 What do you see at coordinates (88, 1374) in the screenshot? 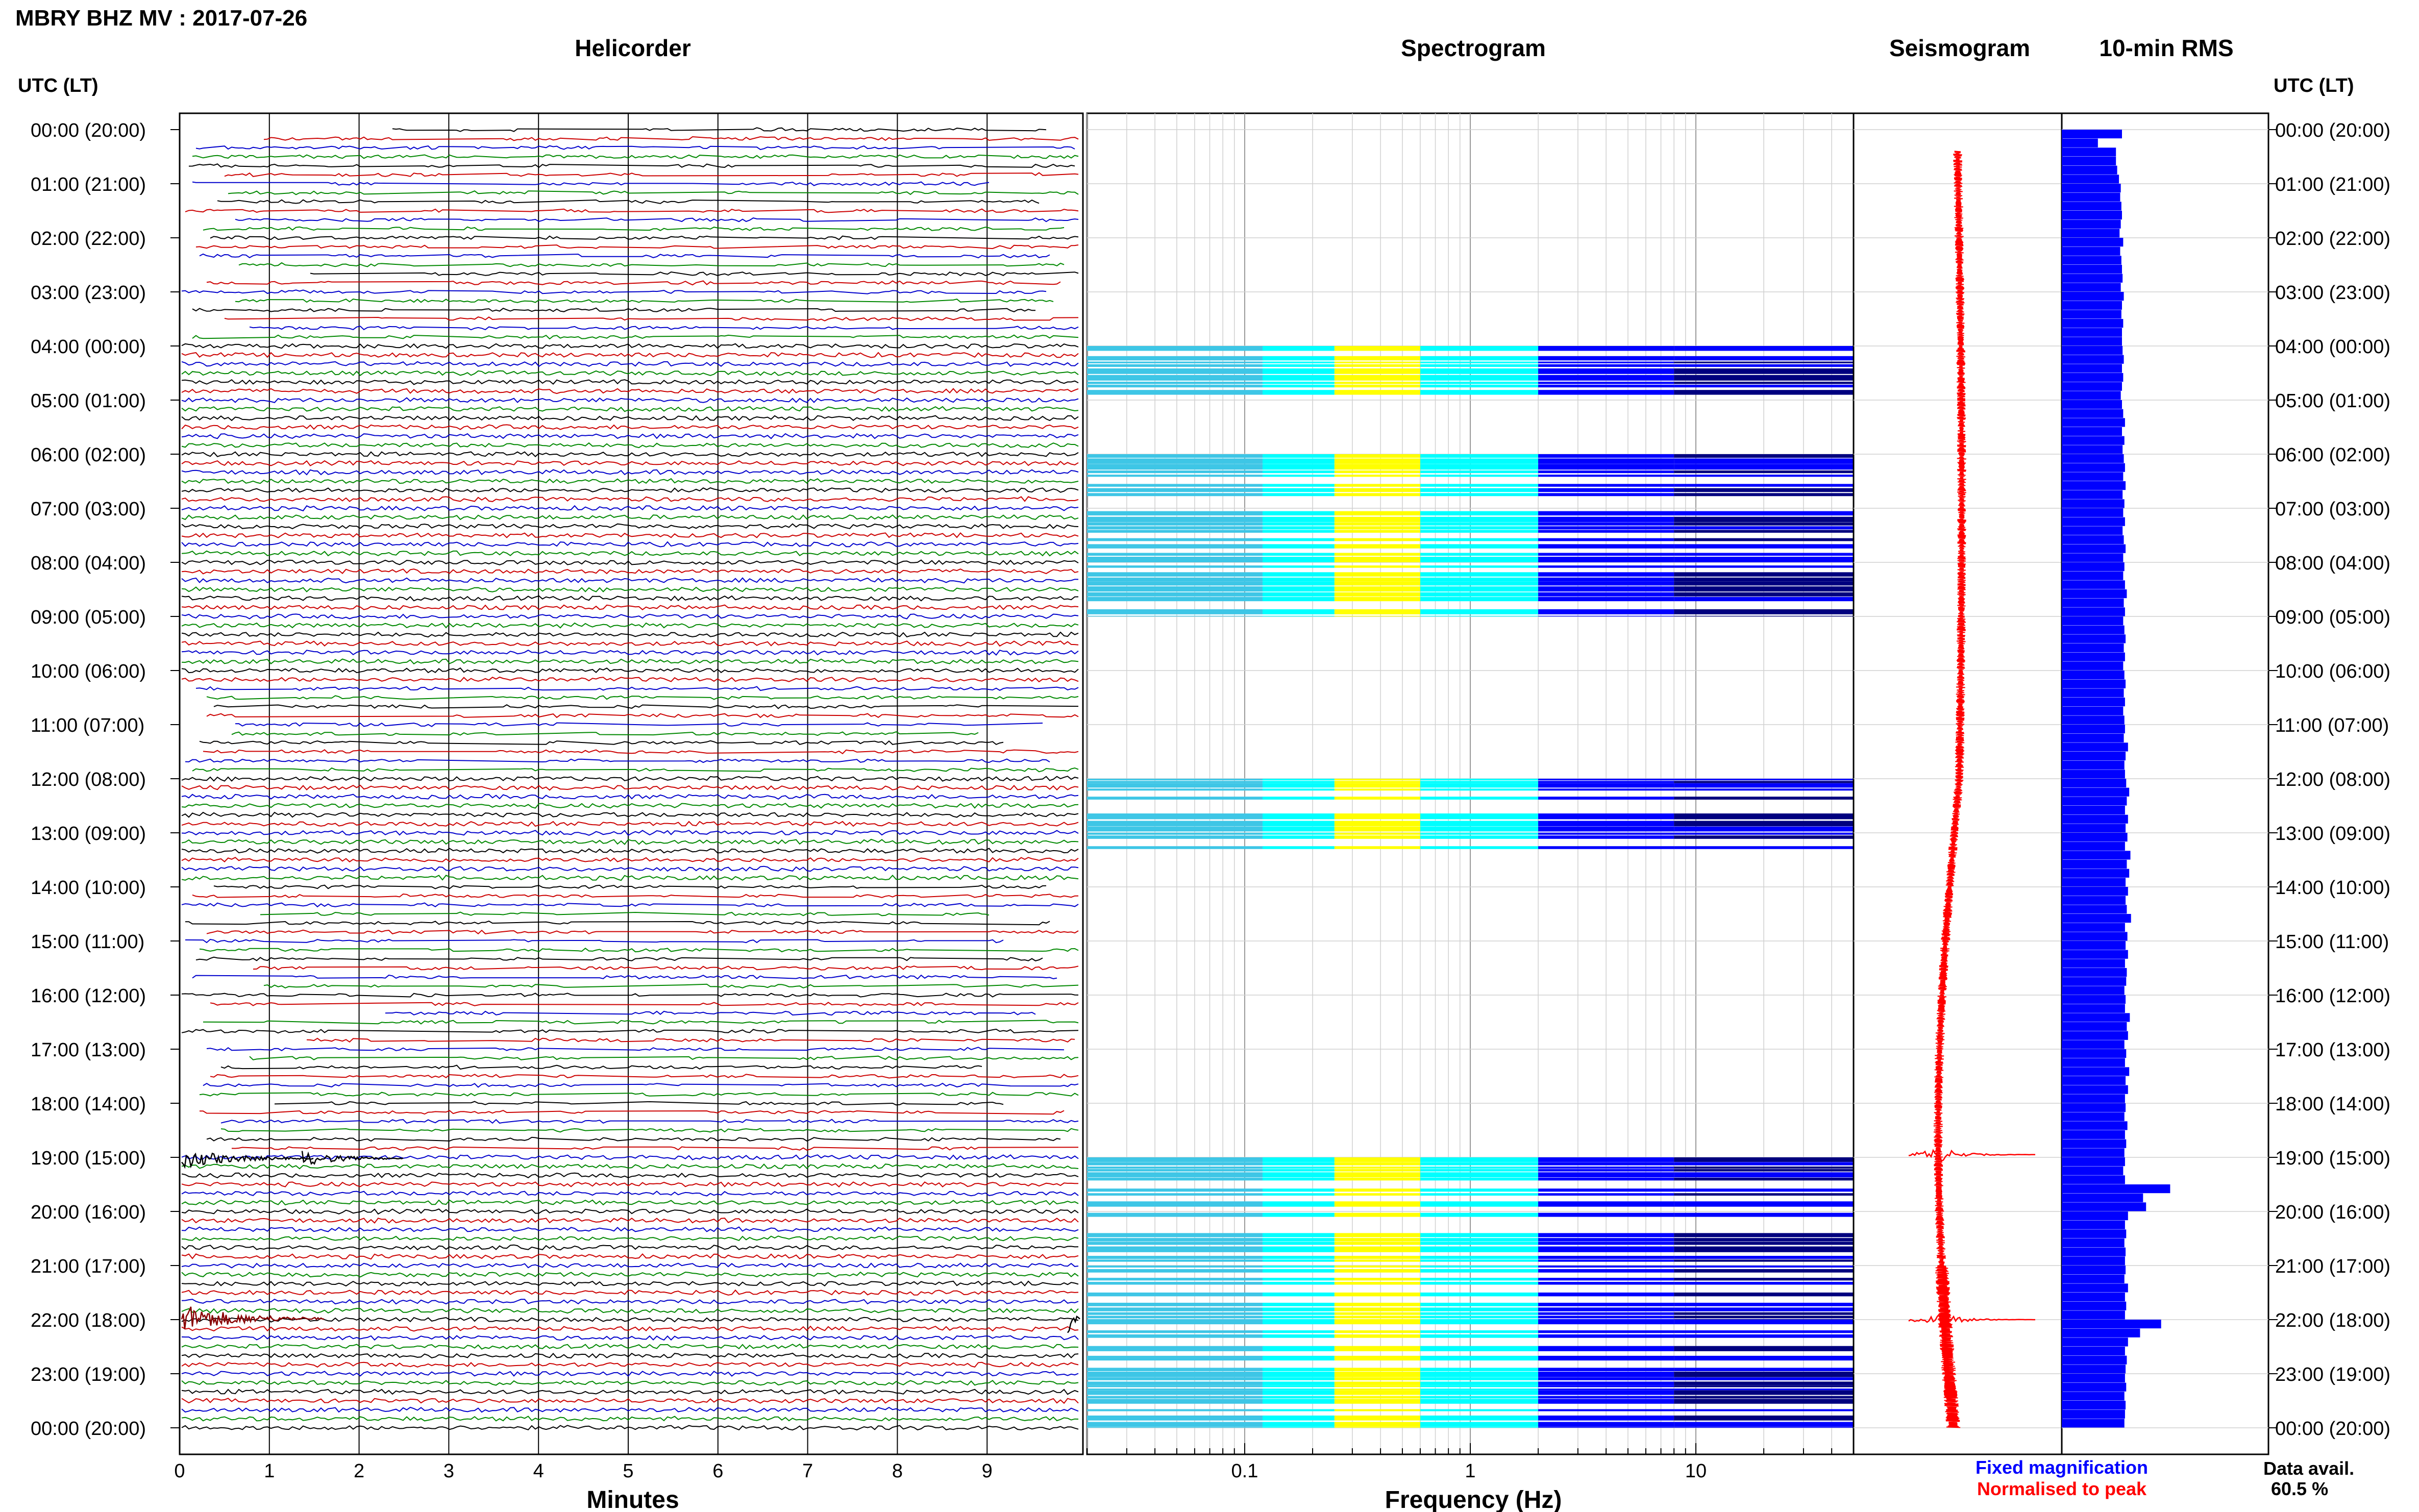
I see `time-label-left: 23:00 (19:00)` at bounding box center [88, 1374].